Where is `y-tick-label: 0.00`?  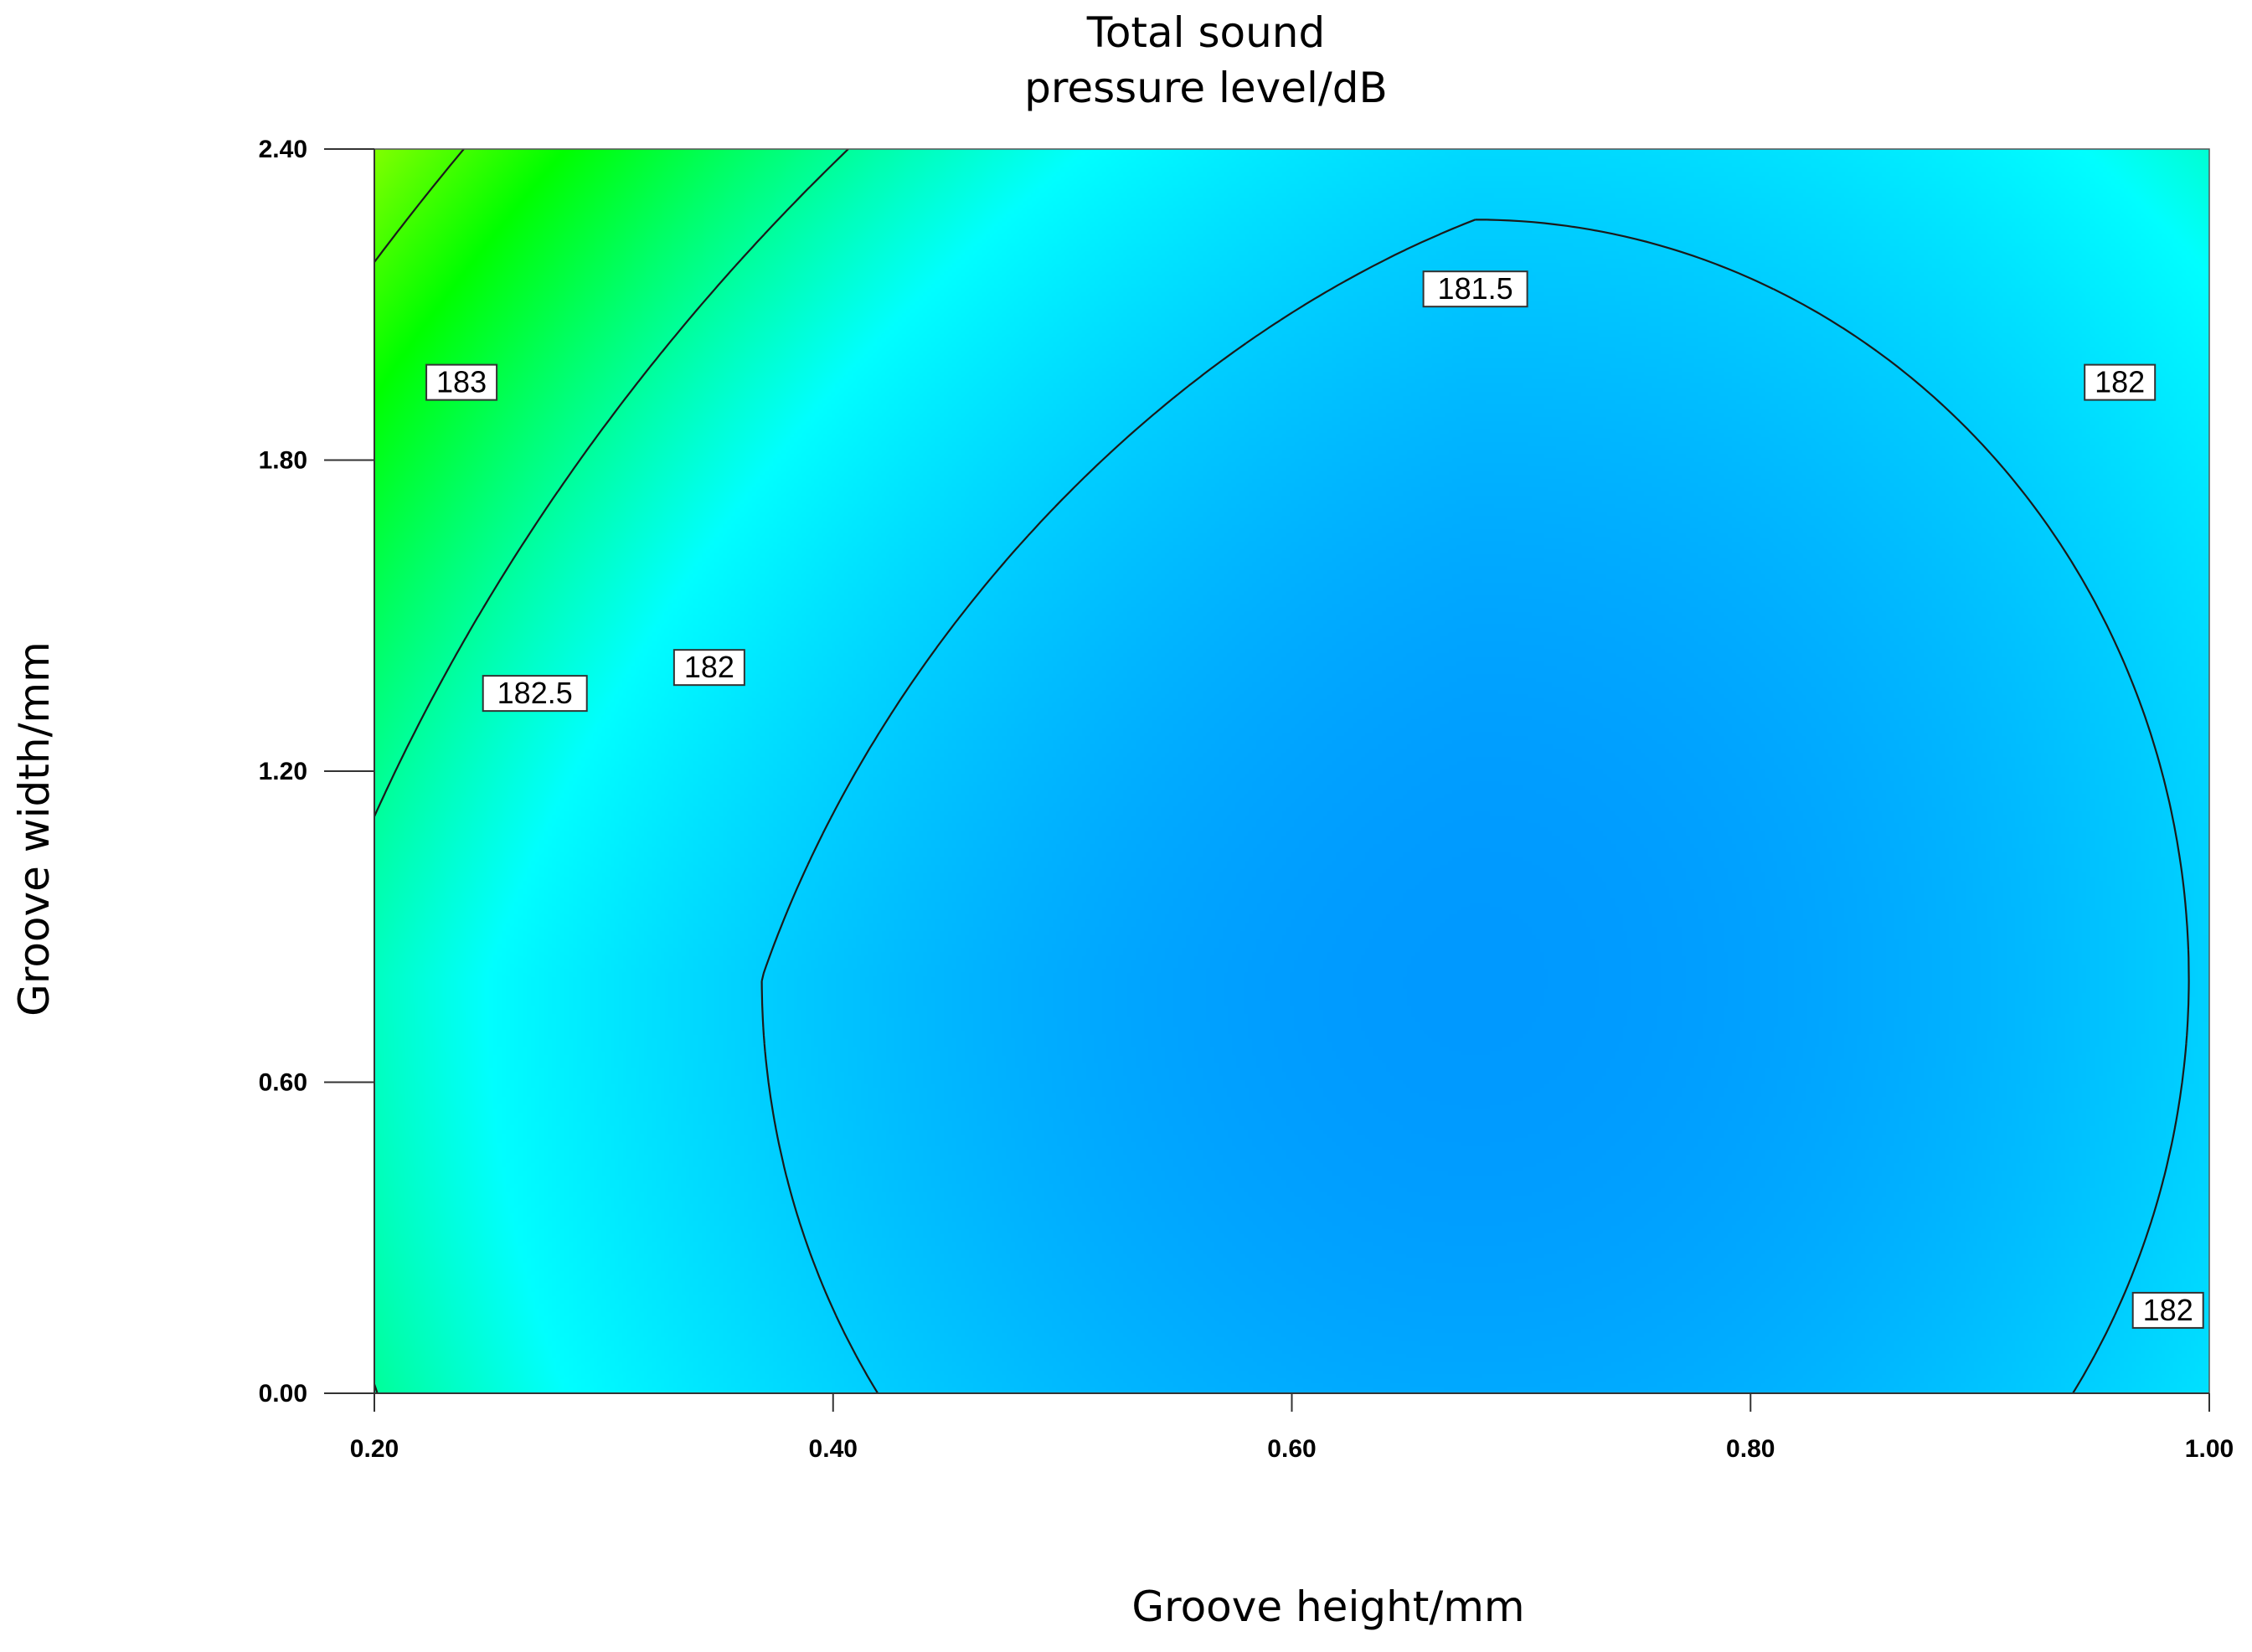
y-tick-label: 0.00 is located at coordinates (283, 1394).